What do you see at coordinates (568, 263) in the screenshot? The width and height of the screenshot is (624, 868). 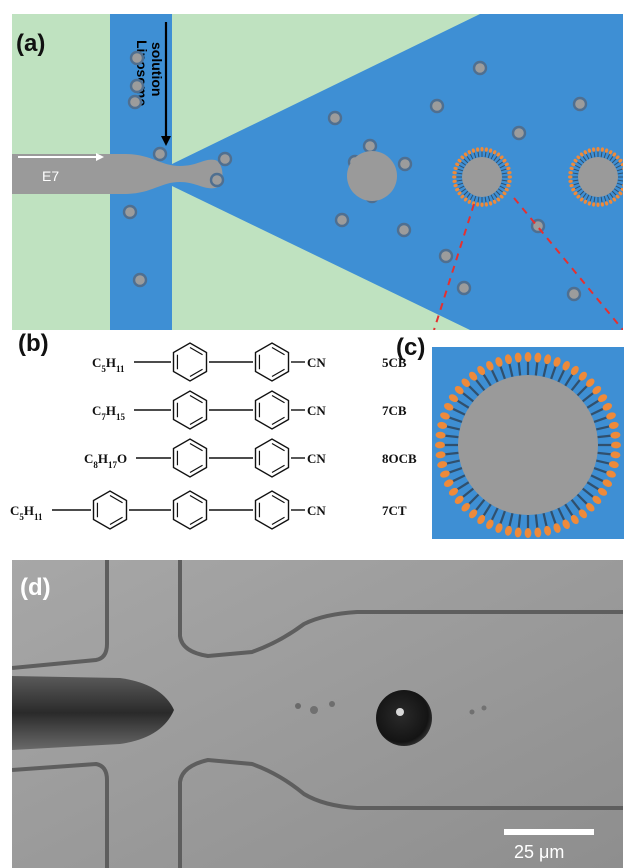 I see `zoom-line-right` at bounding box center [568, 263].